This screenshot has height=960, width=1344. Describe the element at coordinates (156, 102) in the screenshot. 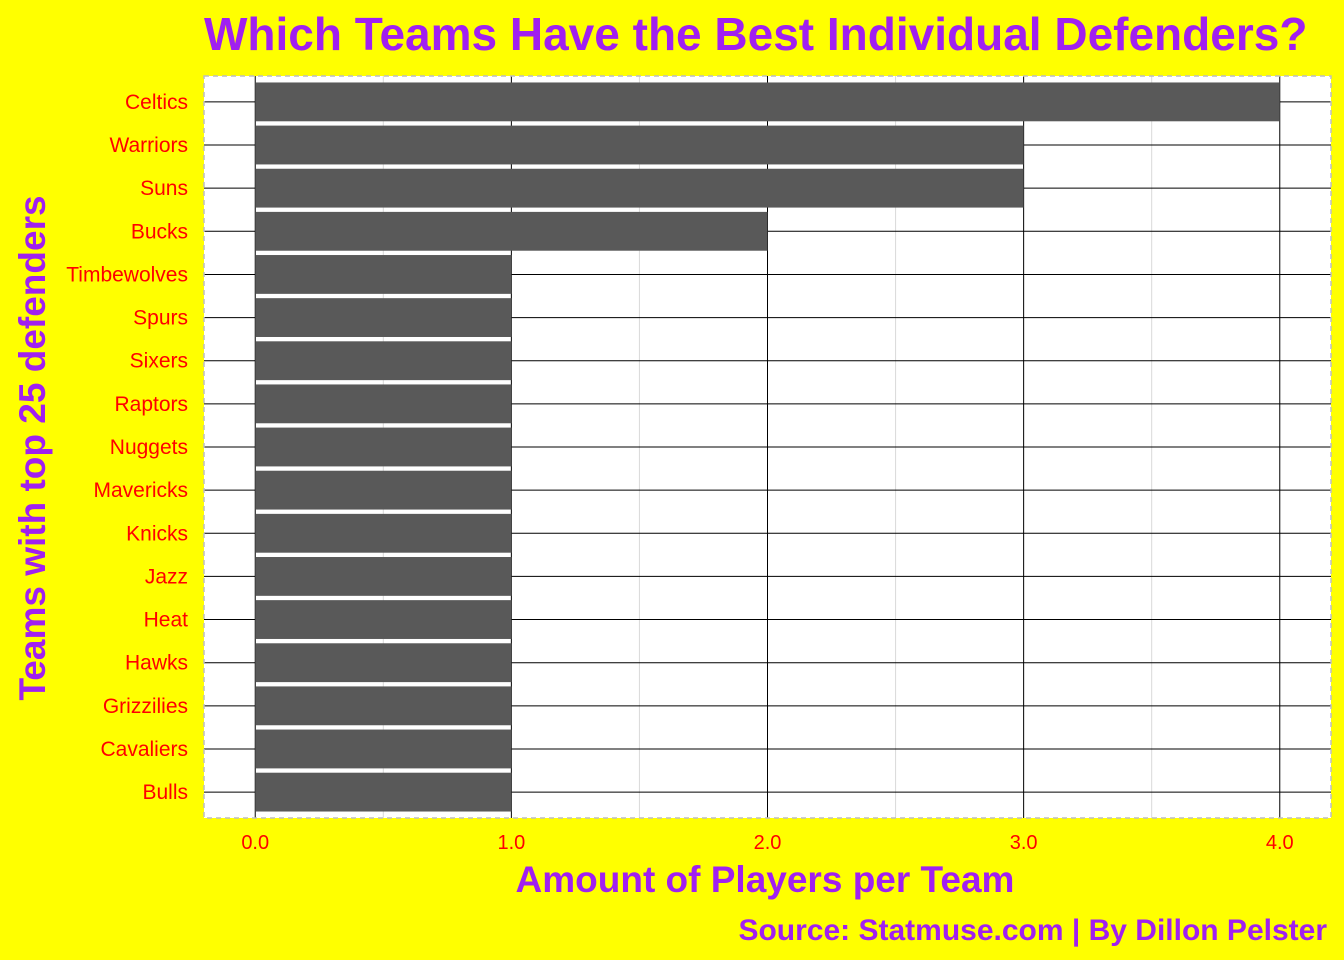

I see `y-tick-label: Celtics` at that location.